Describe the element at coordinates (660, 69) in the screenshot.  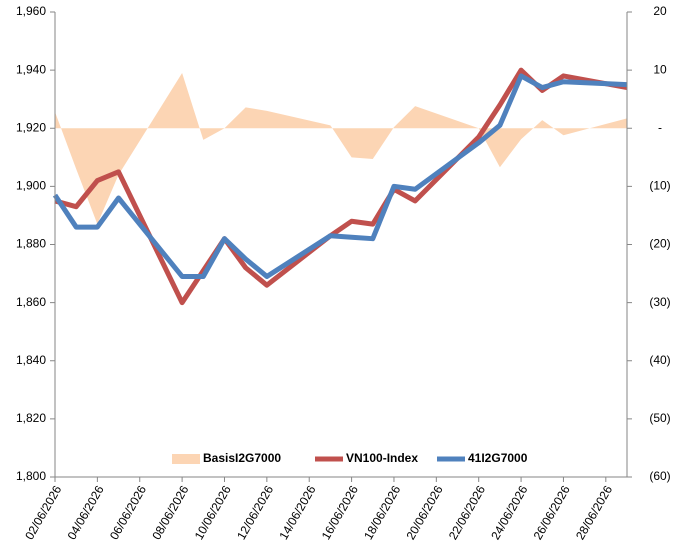
I see `y2-tick-label: 10` at that location.